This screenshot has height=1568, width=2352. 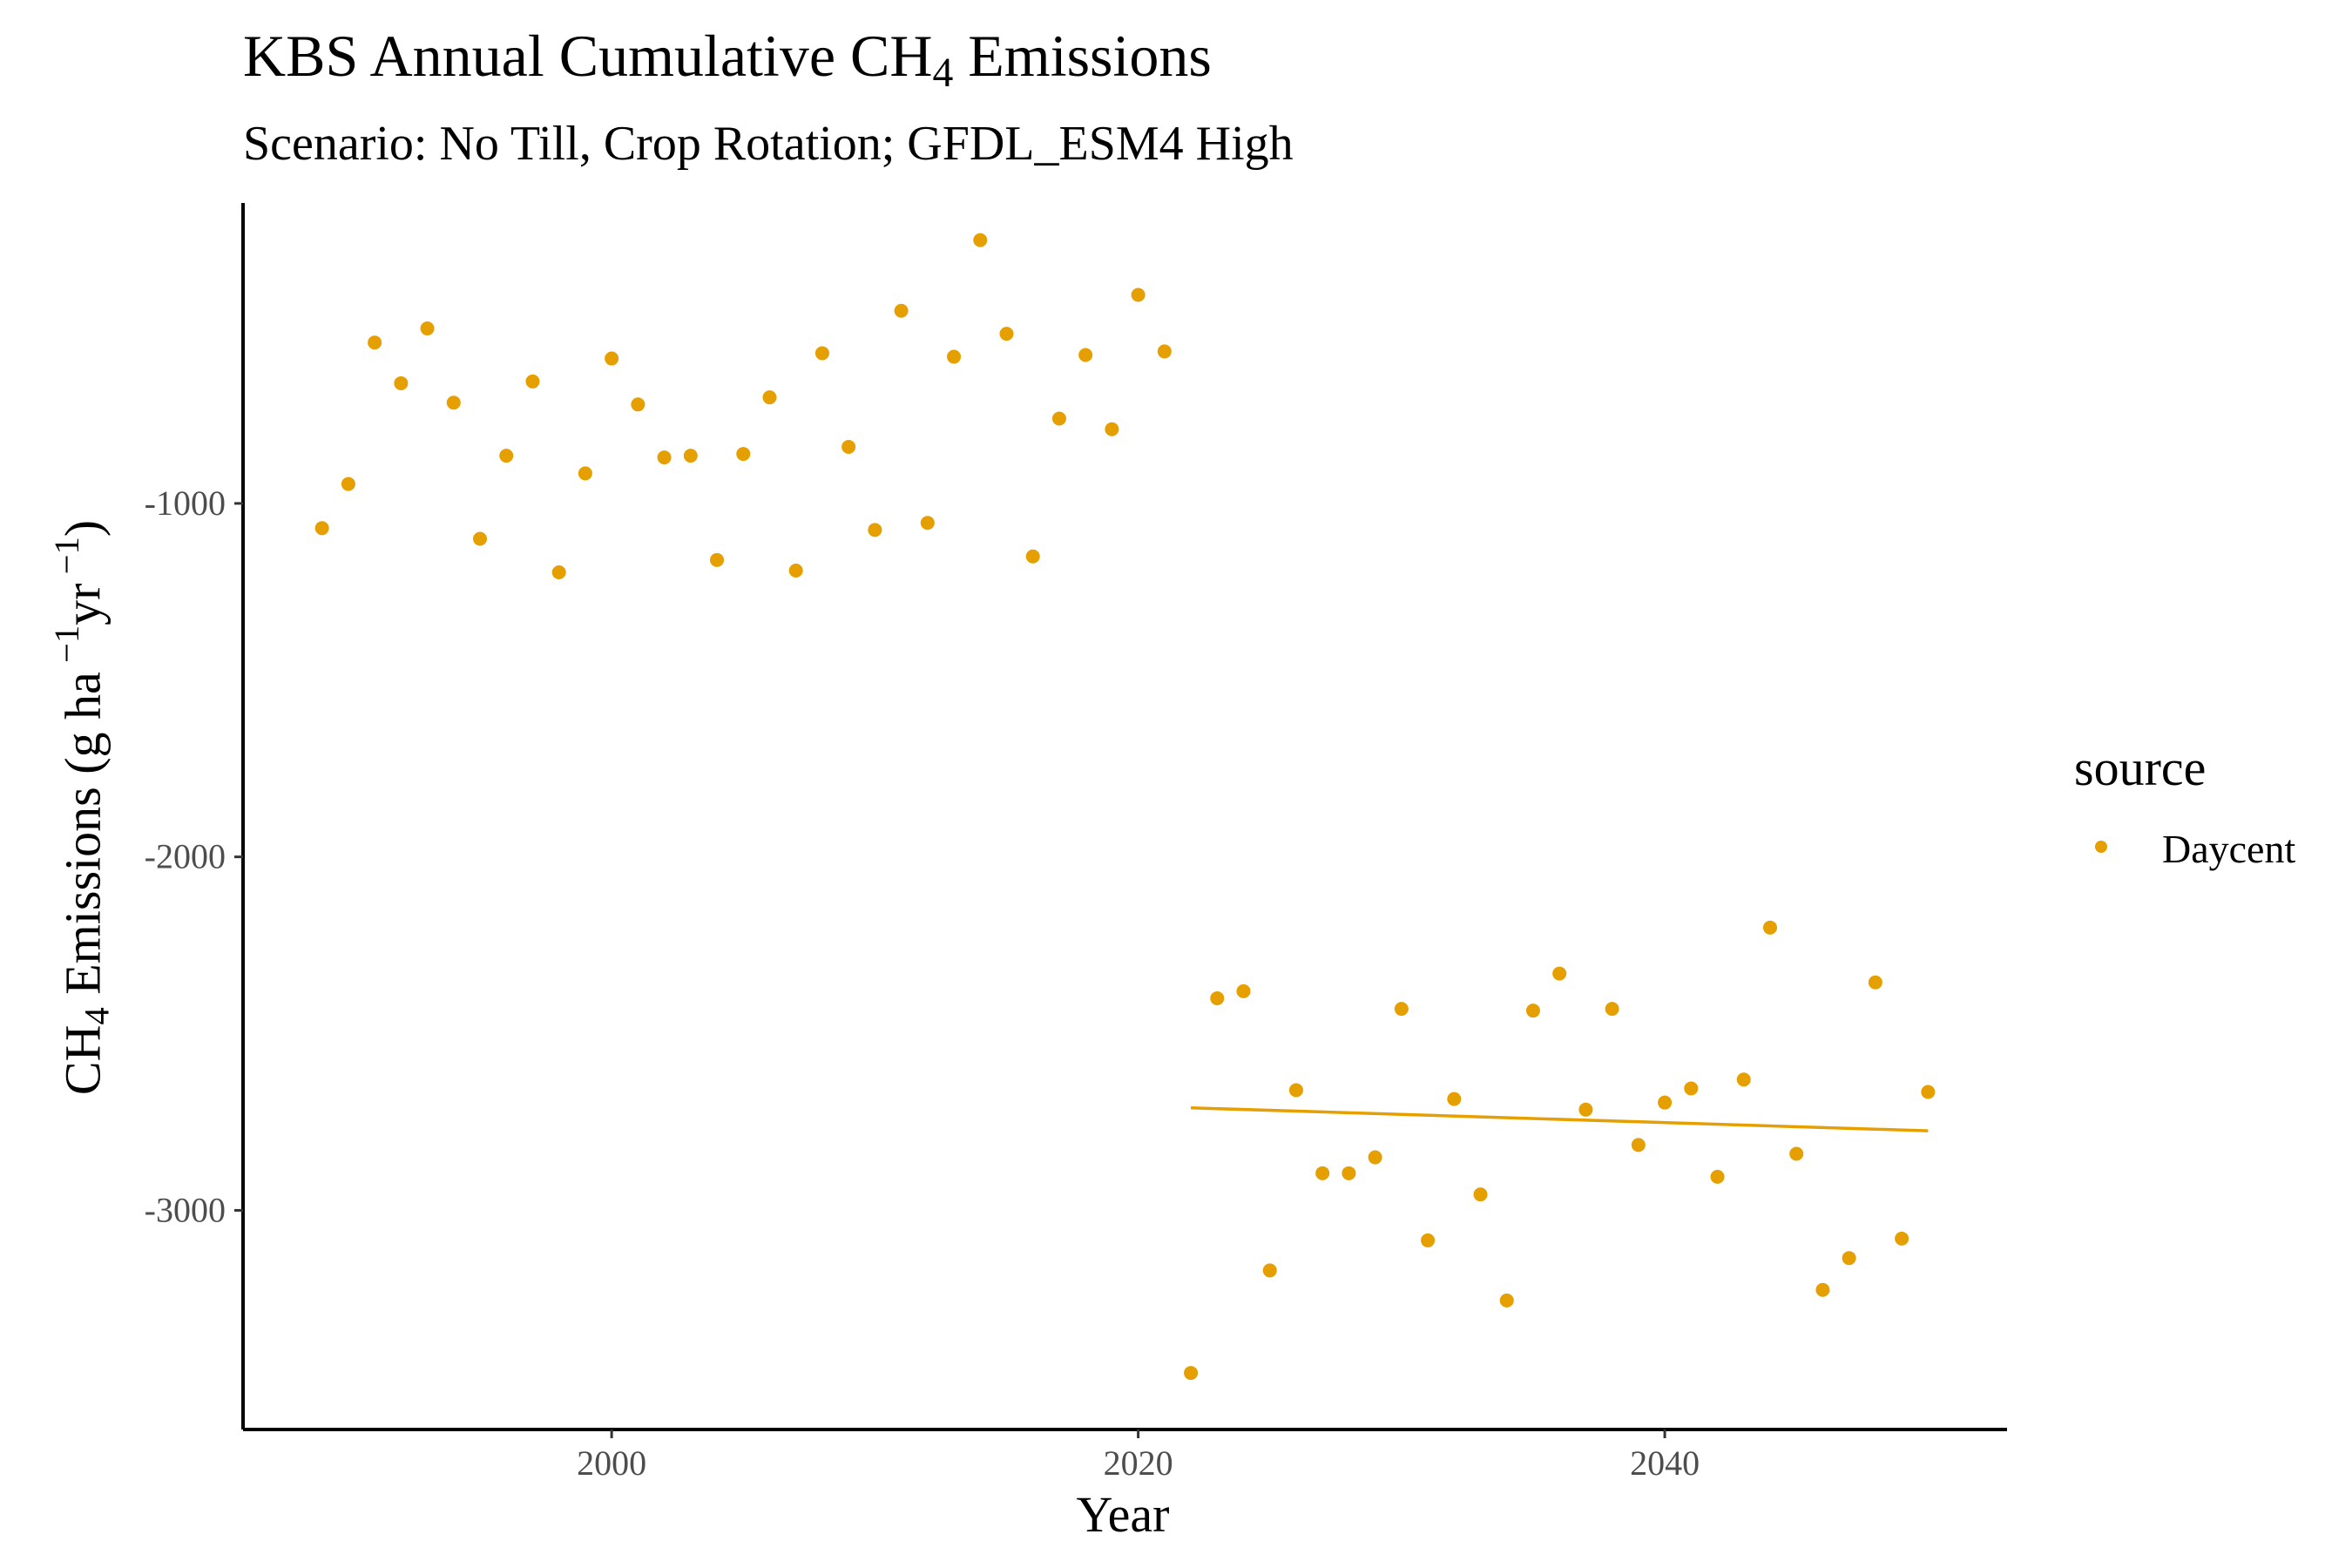 What do you see at coordinates (2141, 768) in the screenshot?
I see `legend-title: source` at bounding box center [2141, 768].